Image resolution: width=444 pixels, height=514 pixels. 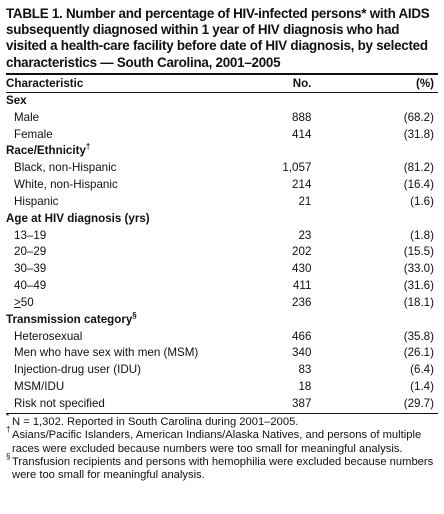 I want to click on table-row: White, non-Hispanic 214 (16.4), so click(x=222, y=185).